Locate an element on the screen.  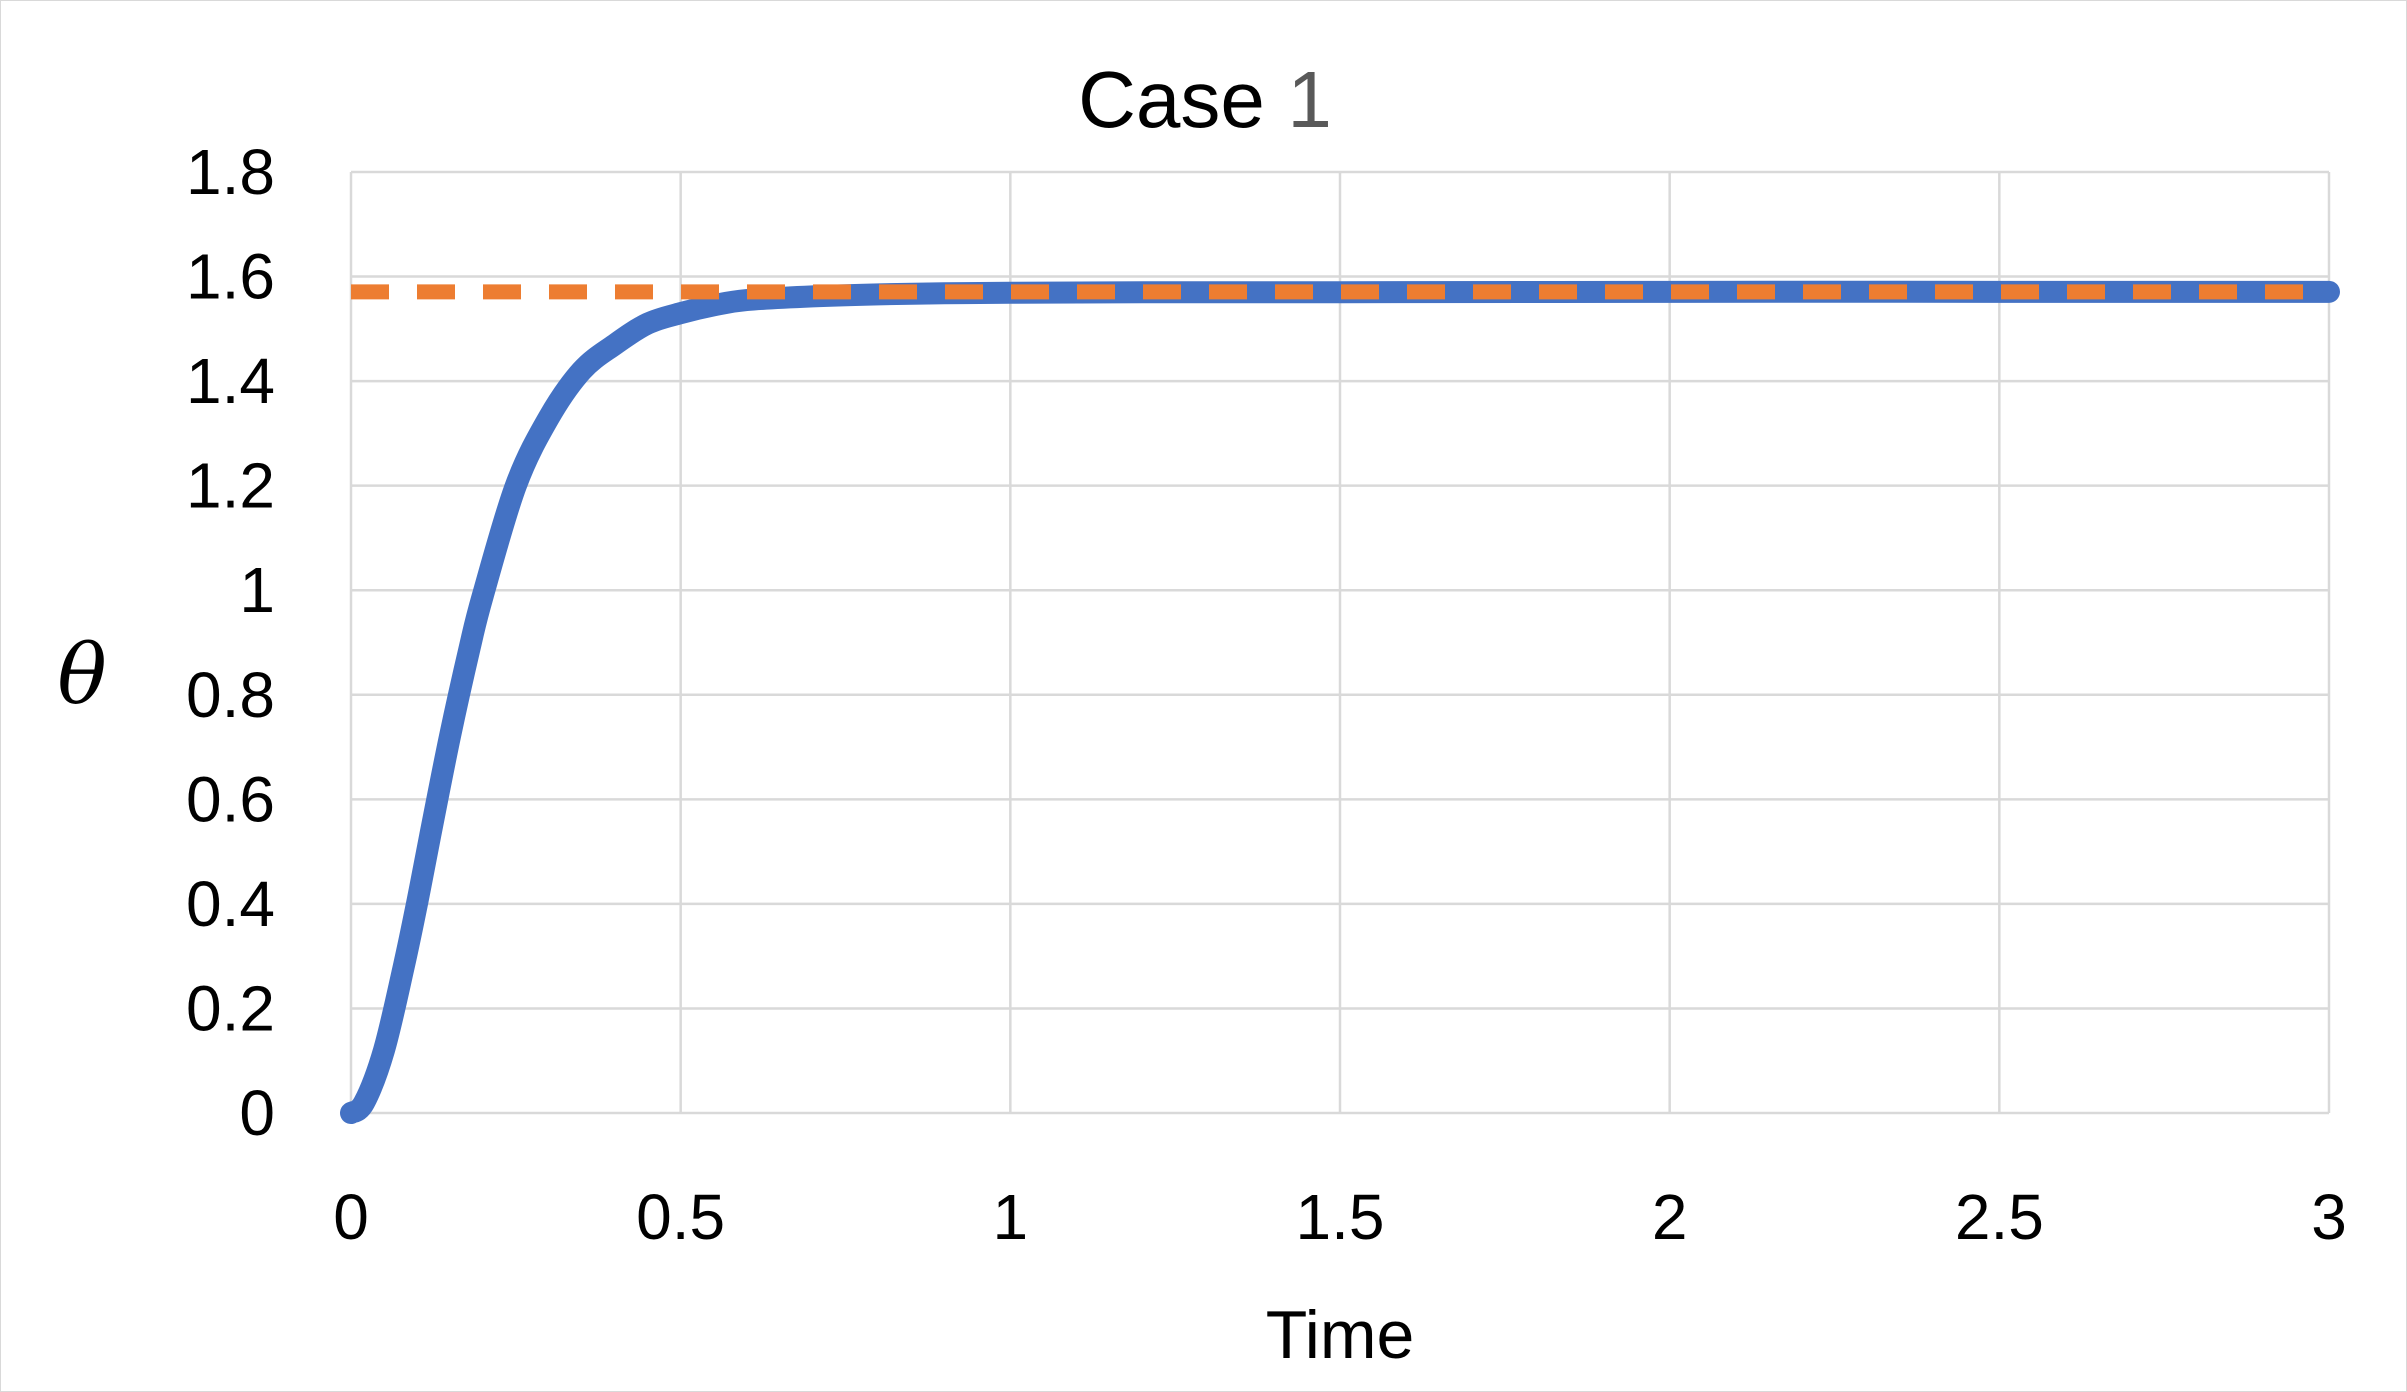
chart-title-text: Case is located at coordinates (1171, 99).